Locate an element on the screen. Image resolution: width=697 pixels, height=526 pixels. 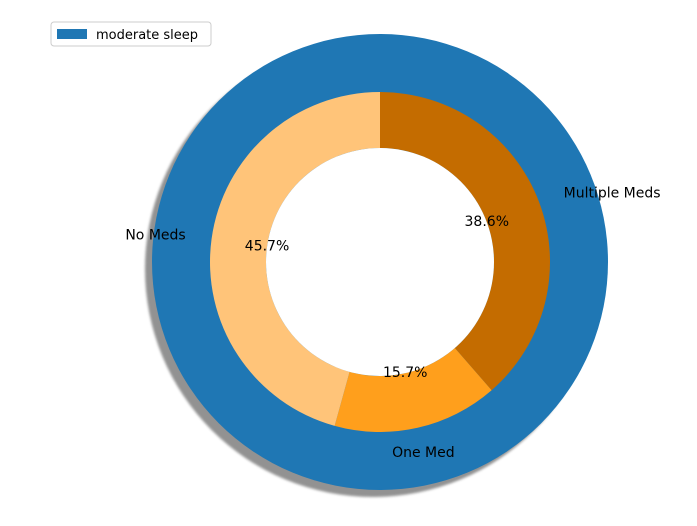
legend-swatch is located at coordinates (72, 34).